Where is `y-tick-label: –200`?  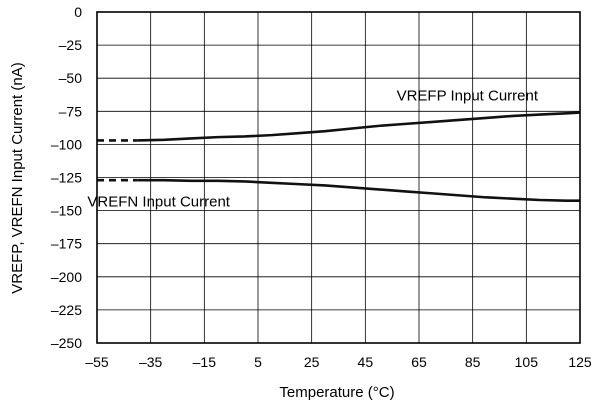 y-tick-label: –200 is located at coordinates (66, 277).